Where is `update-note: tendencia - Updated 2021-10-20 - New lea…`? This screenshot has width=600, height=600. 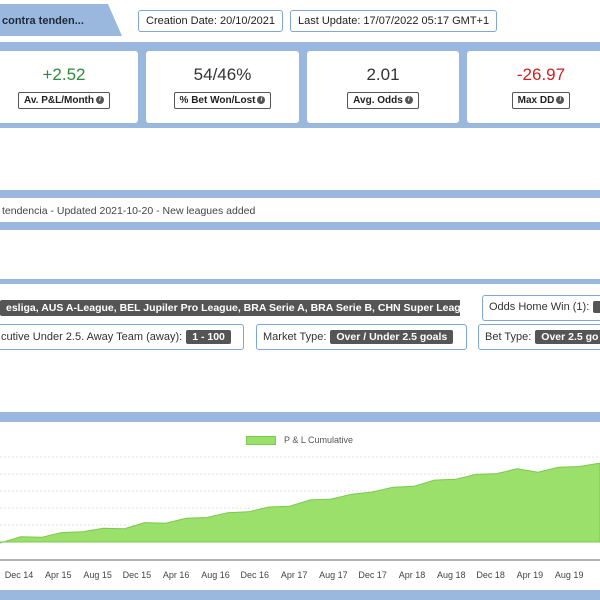
update-note: tendencia - Updated 2021-10-20 - New lea… is located at coordinates (129, 211).